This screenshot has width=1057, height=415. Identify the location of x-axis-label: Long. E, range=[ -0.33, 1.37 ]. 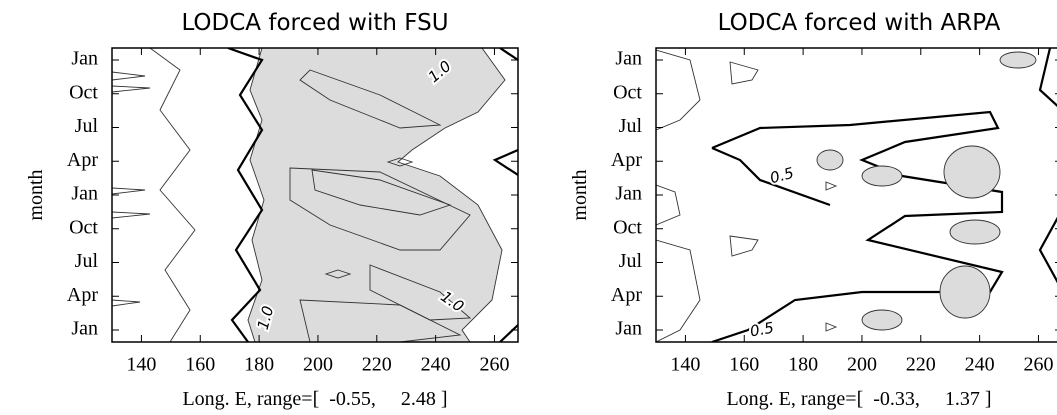
(858, 399).